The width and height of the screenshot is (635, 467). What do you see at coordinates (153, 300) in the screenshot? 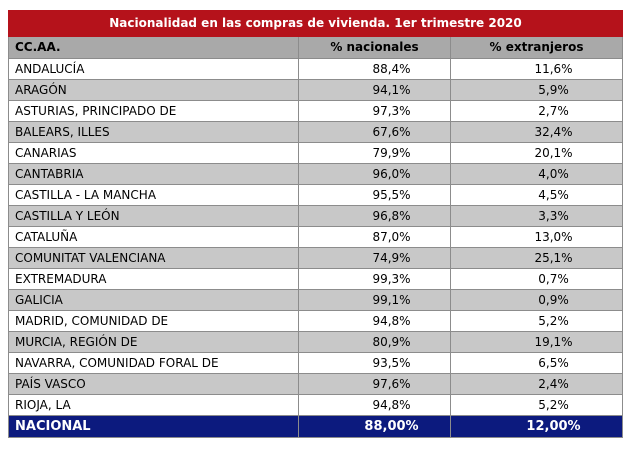
I see `cell-region: GALICIA` at bounding box center [153, 300].